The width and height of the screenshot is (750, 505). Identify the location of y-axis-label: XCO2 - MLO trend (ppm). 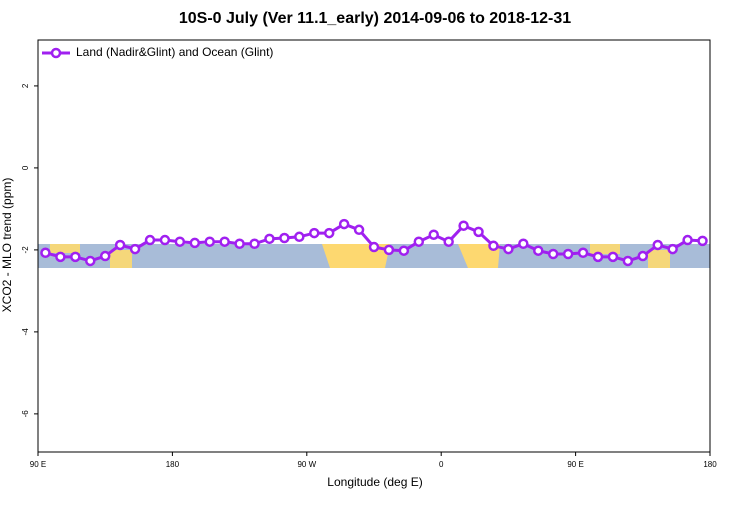
(7, 245).